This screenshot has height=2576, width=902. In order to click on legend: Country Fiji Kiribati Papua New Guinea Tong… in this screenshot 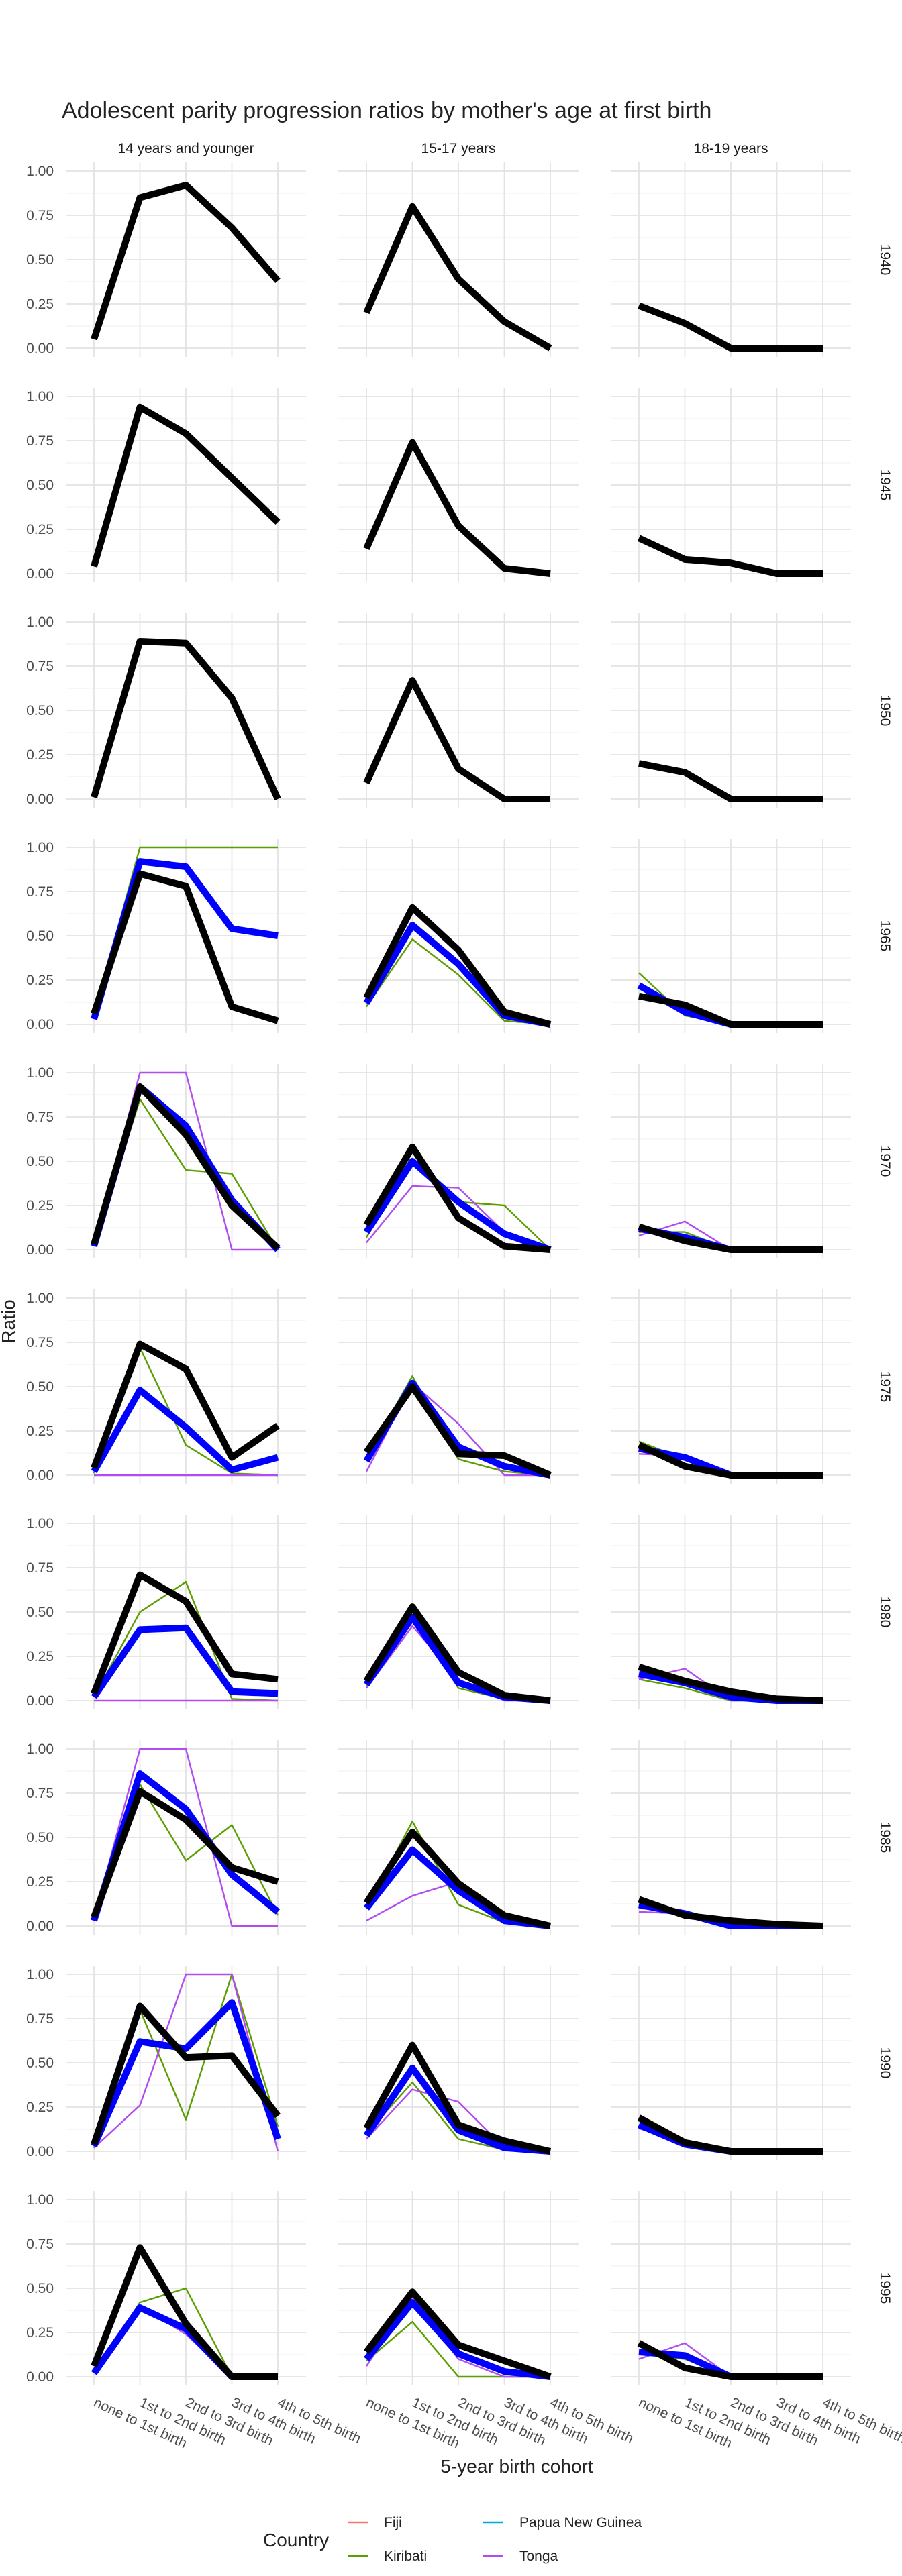, I will do `click(452, 2539)`.